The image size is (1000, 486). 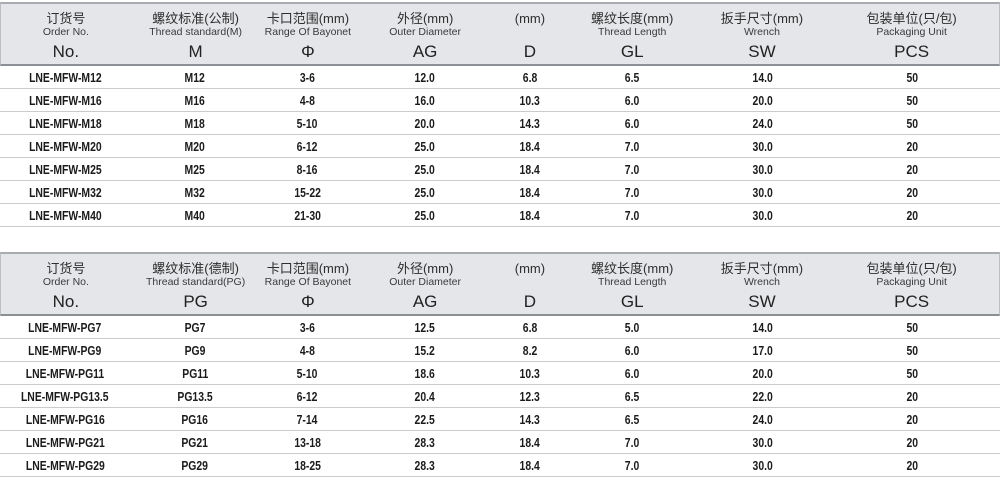 I want to click on cell-outer-diameter: 18.6, so click(x=425, y=373).